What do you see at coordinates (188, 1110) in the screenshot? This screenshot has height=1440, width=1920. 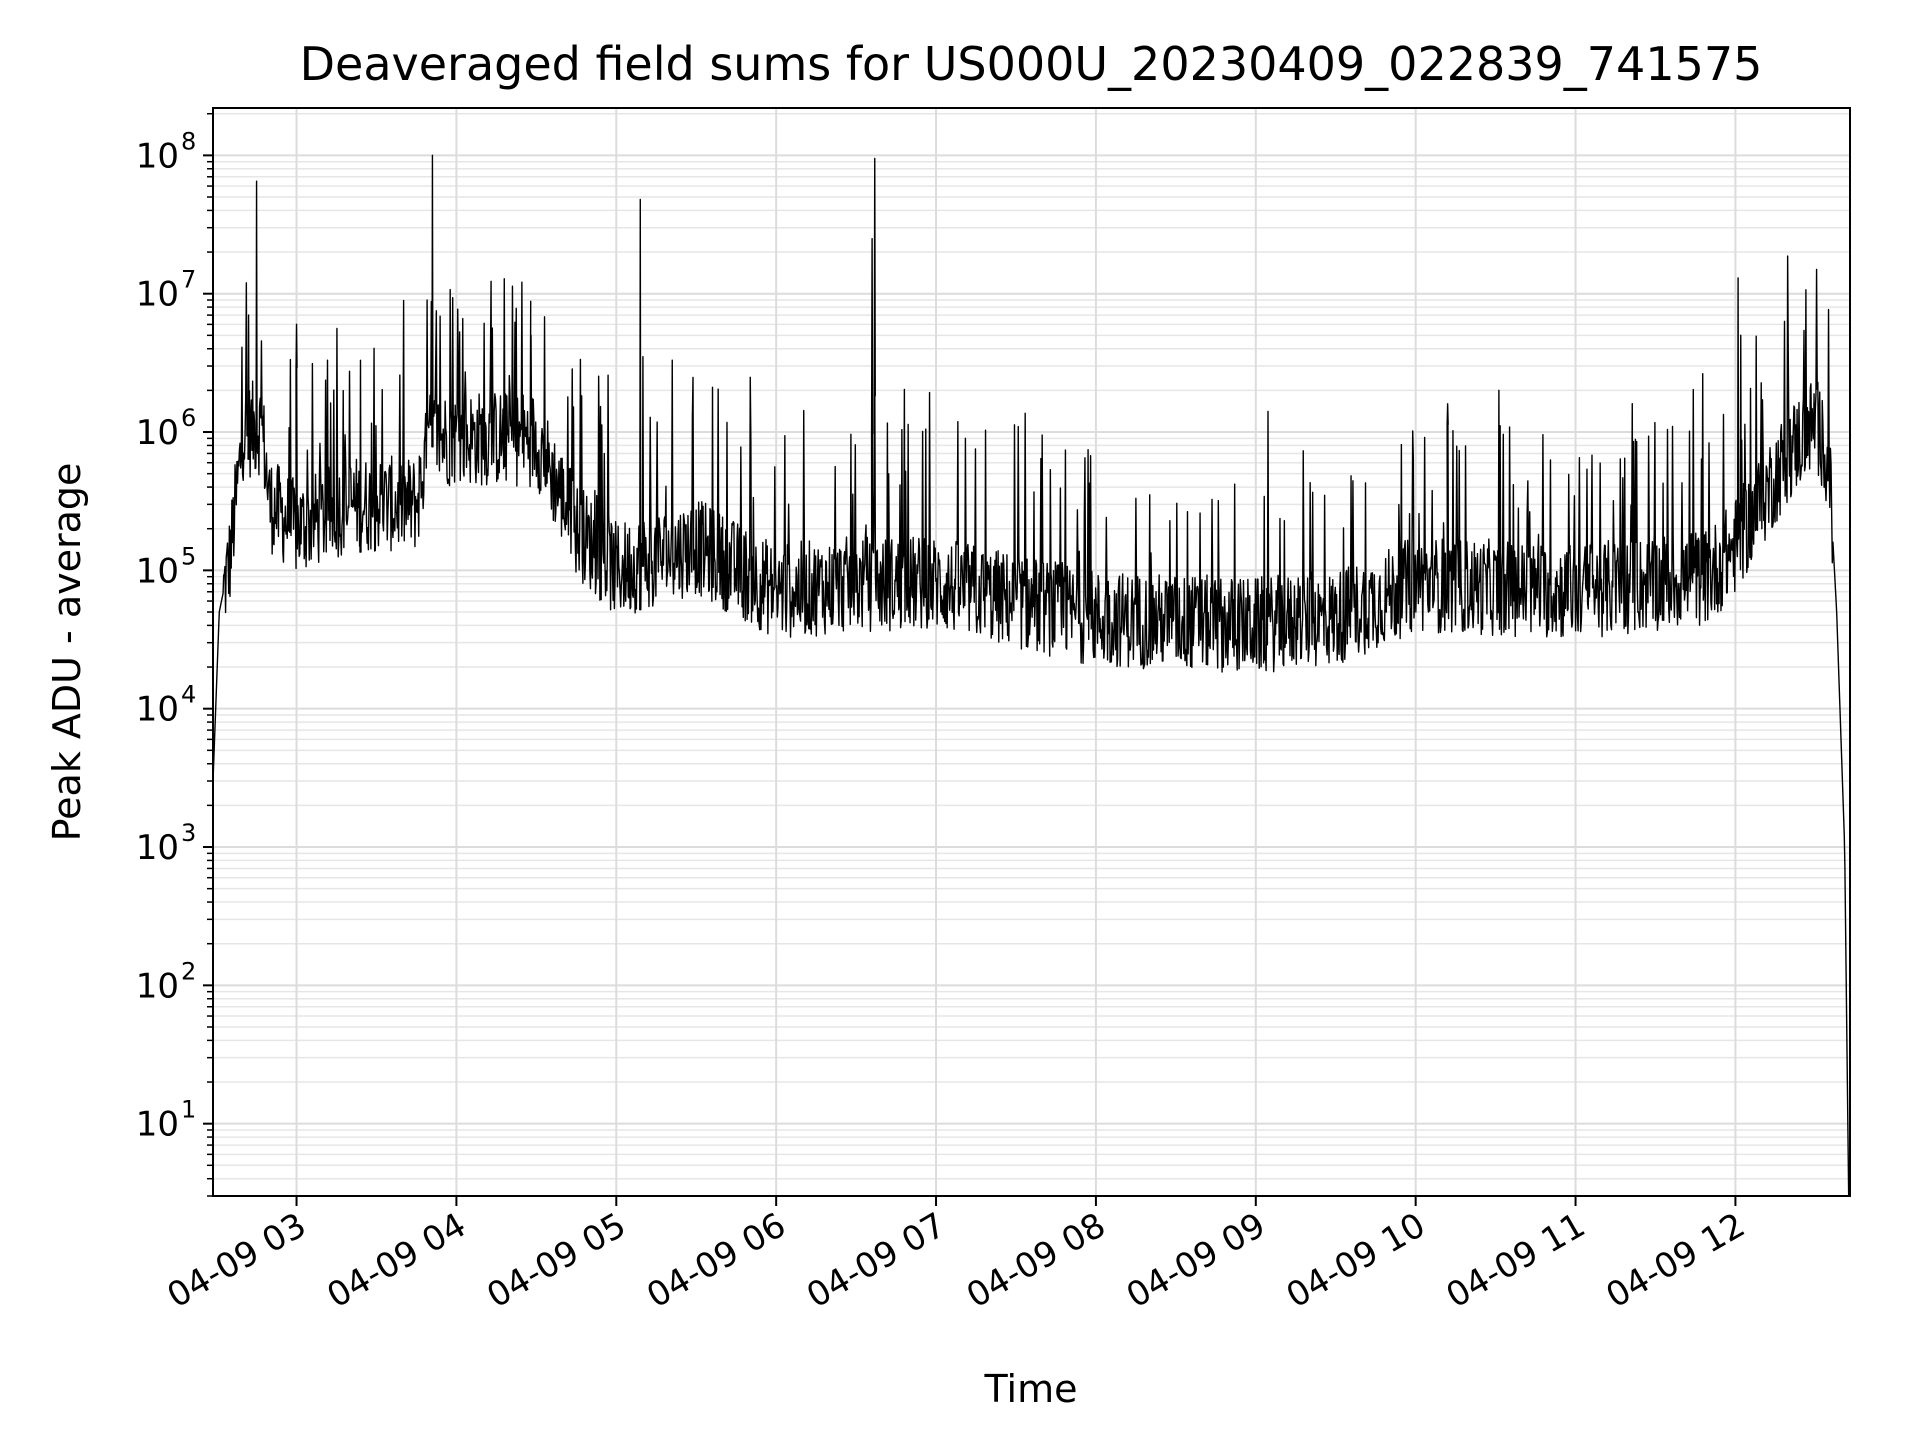 I see `y-tick-exponent: 1` at bounding box center [188, 1110].